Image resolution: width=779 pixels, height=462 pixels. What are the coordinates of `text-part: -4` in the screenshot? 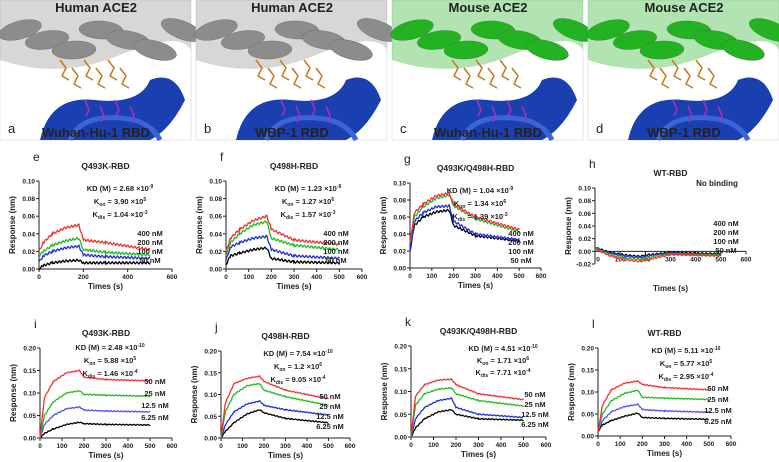 It's located at (528, 371).